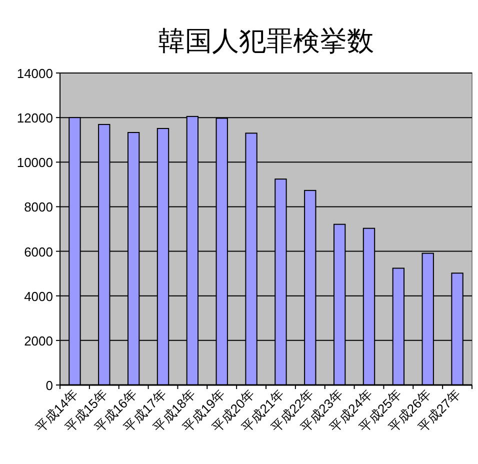 The image size is (478, 464). Describe the element at coordinates (38, 252) in the screenshot. I see `y-tick-label: 6000` at that location.